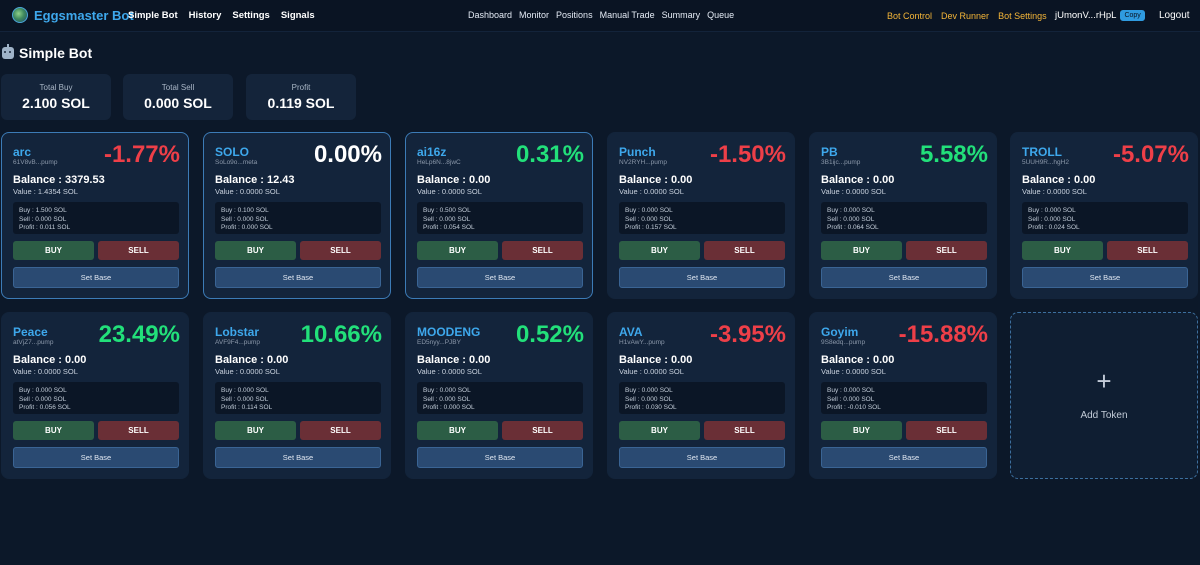 The width and height of the screenshot is (1200, 565). I want to click on token-name: AVA, so click(631, 332).